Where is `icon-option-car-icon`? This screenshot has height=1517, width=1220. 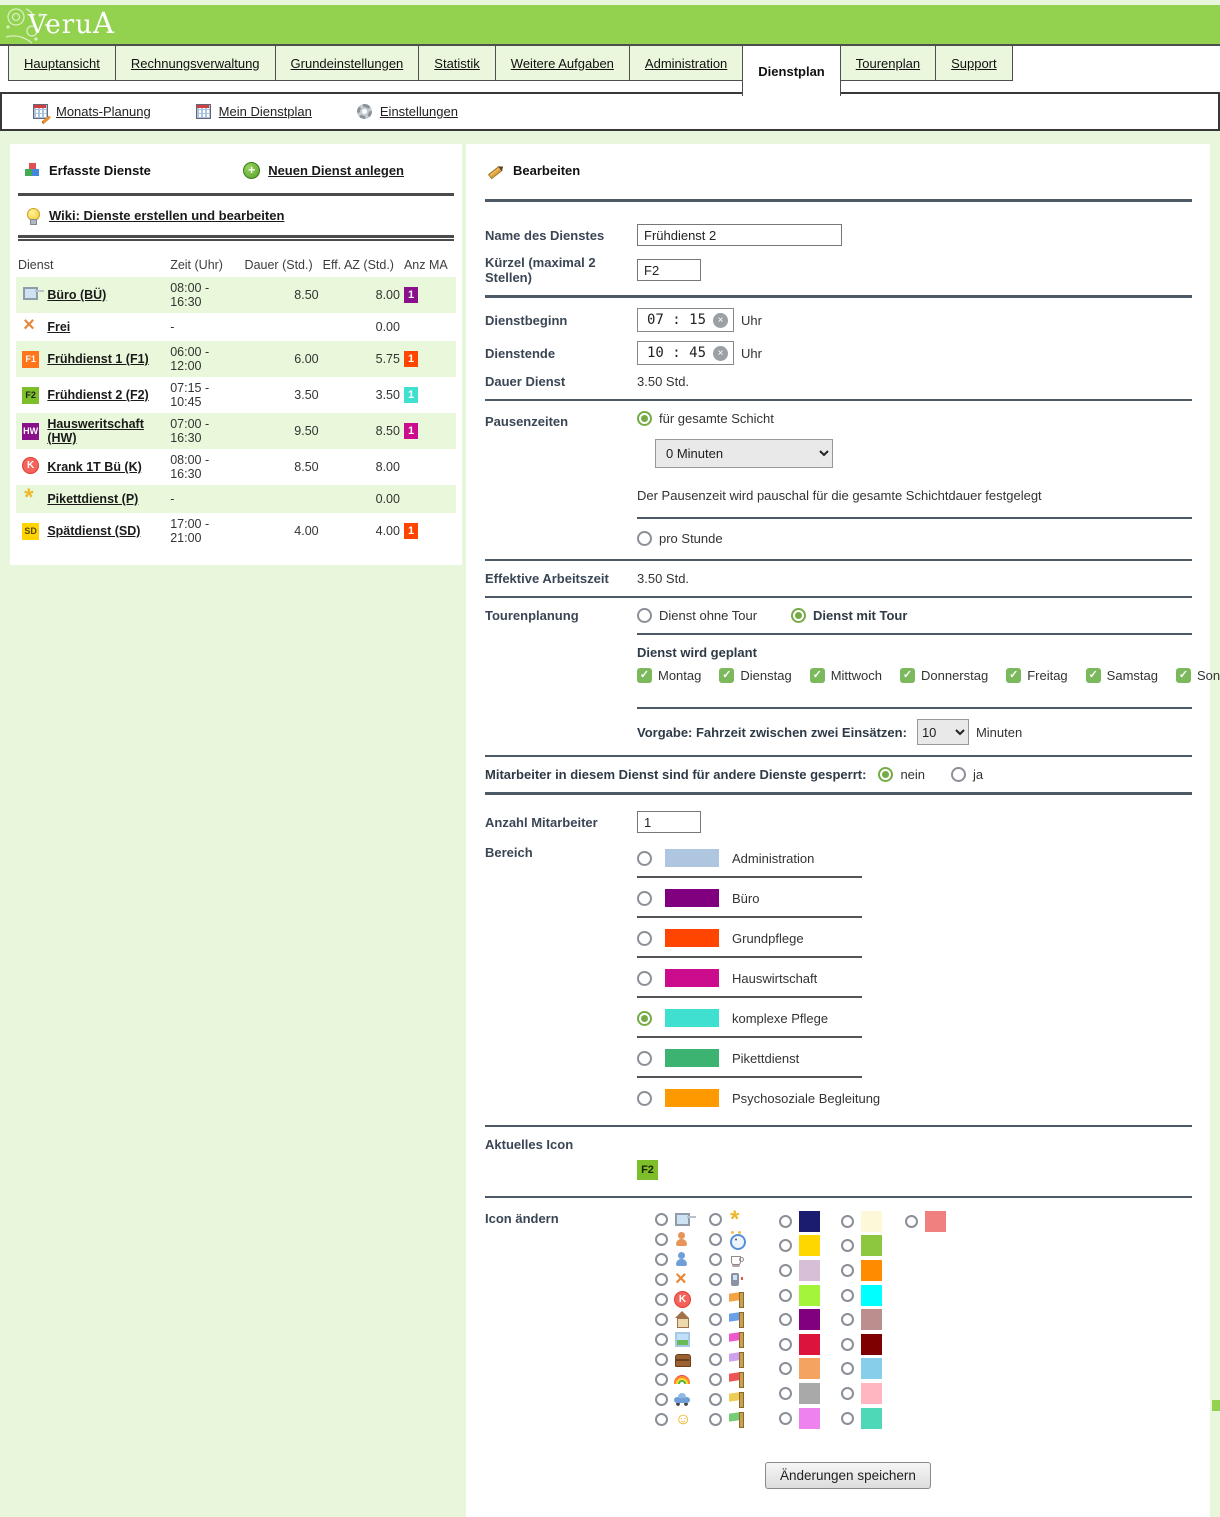 icon-option-car-icon is located at coordinates (679, 1399).